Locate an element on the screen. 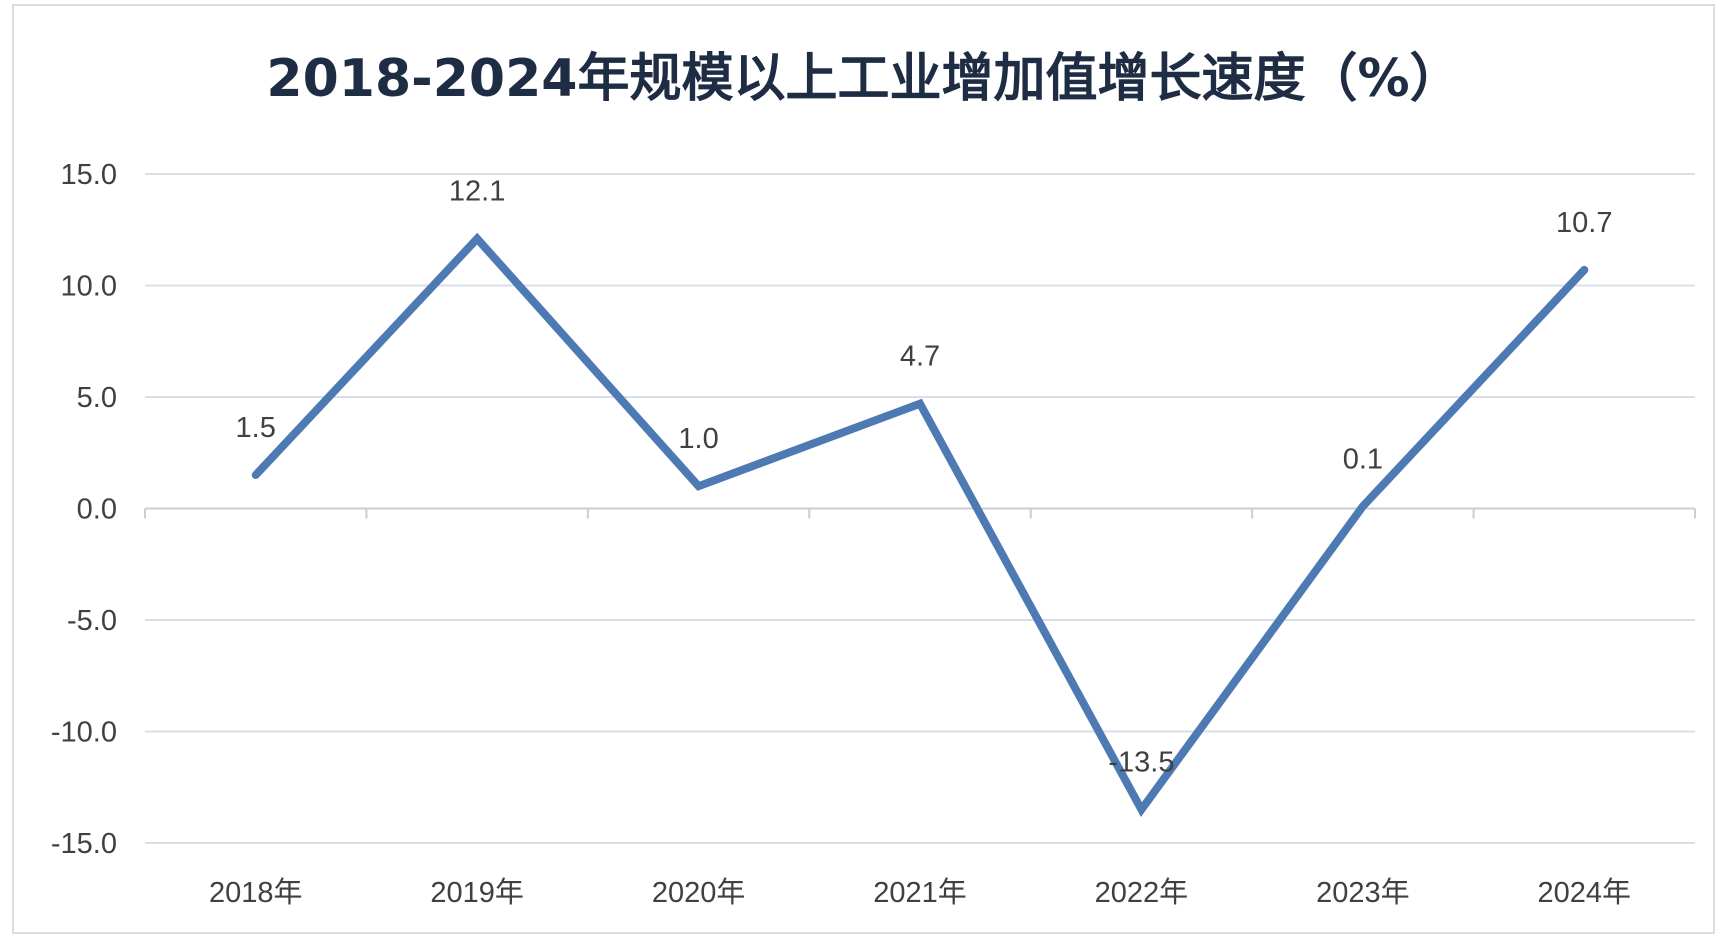 The height and width of the screenshot is (941, 1729). y-axis-ticks: 15.0 10.0 5.0 0.0 -5.0 -10.0 -15.0 is located at coordinates (84, 509).